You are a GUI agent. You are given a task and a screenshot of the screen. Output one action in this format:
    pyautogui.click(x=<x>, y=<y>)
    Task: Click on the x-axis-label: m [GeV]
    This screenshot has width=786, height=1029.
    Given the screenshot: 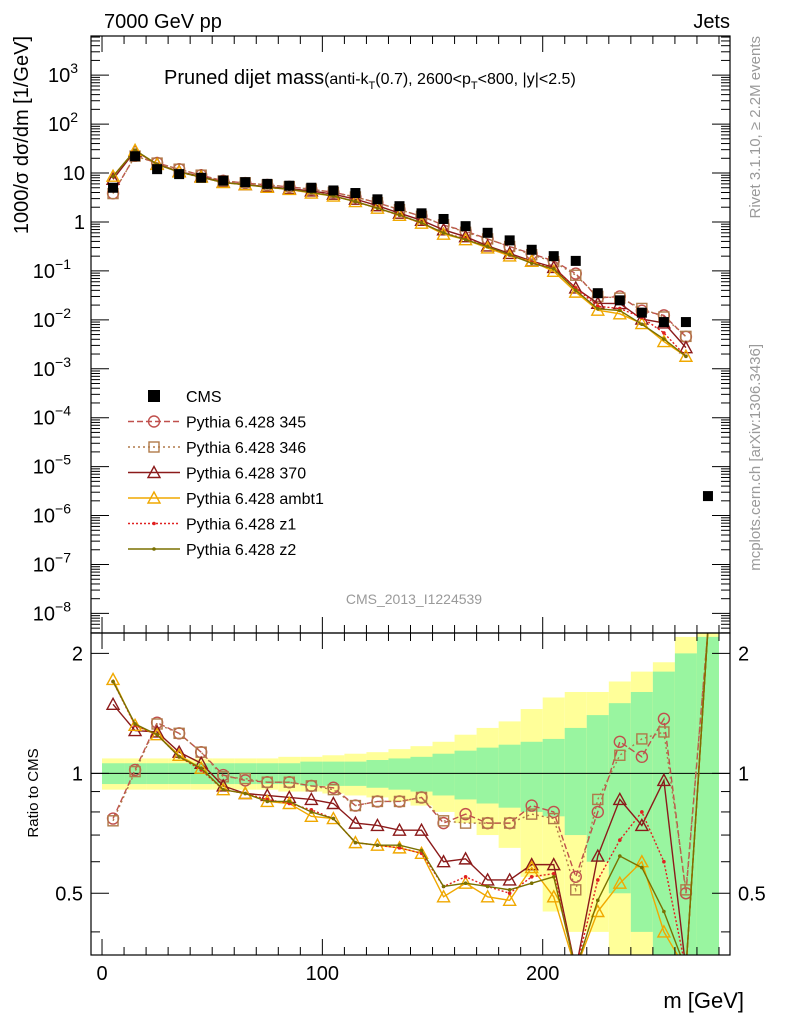 What is the action you would take?
    pyautogui.click(x=703, y=1000)
    